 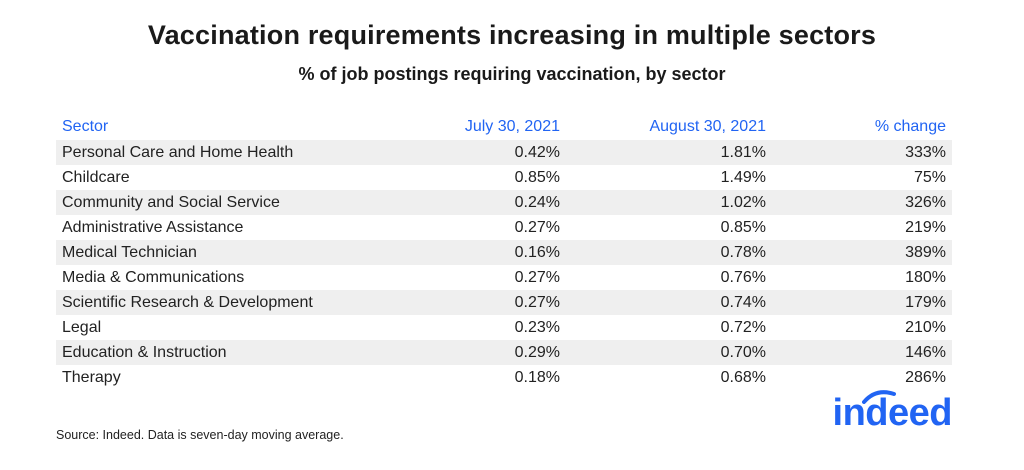 I want to click on table-row: Therapy 0.18% 0.68% 286%, so click(x=504, y=377).